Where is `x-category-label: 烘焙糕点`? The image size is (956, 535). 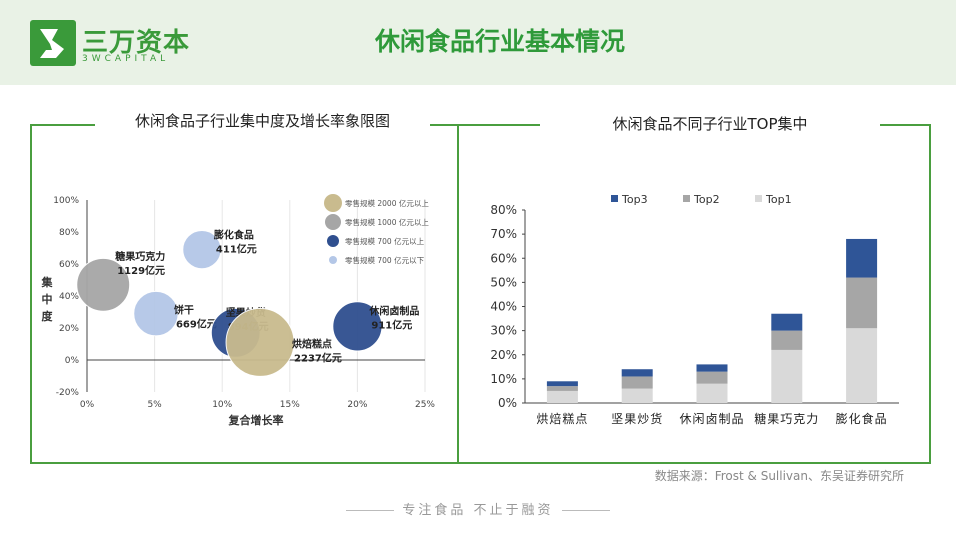 x-category-label: 烘焙糕点 is located at coordinates (562, 418).